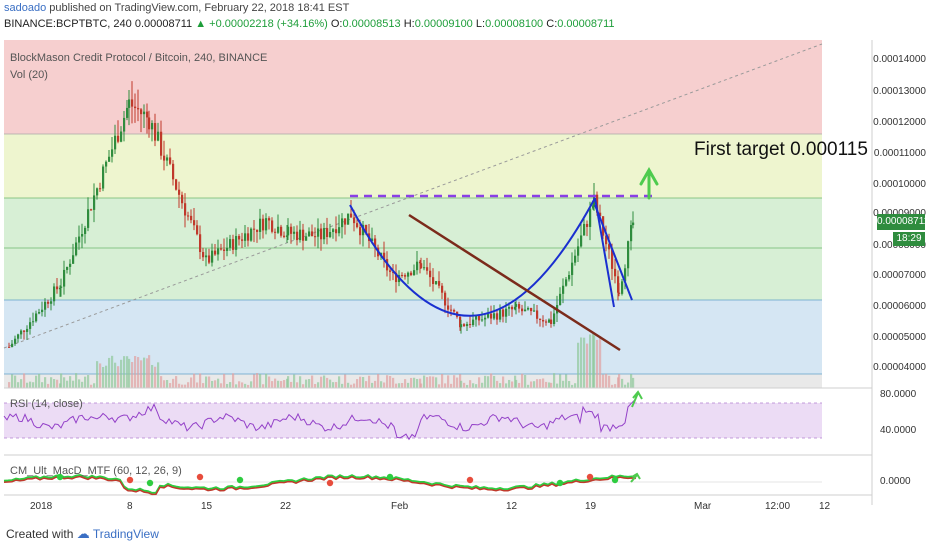 This screenshot has height=550, width=932. What do you see at coordinates (903, 222) in the screenshot?
I see `current-price-label: 0.00008711` at bounding box center [903, 222].